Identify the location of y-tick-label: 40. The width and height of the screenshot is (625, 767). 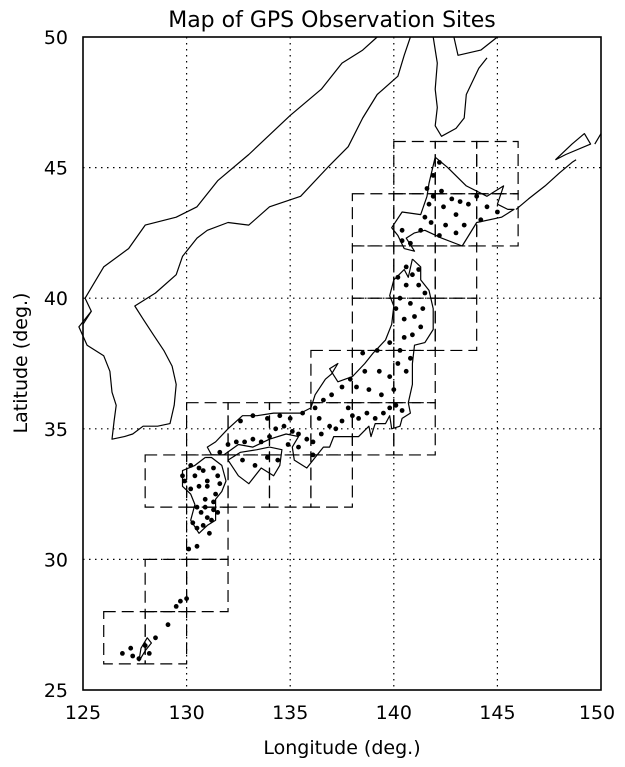
(56, 299).